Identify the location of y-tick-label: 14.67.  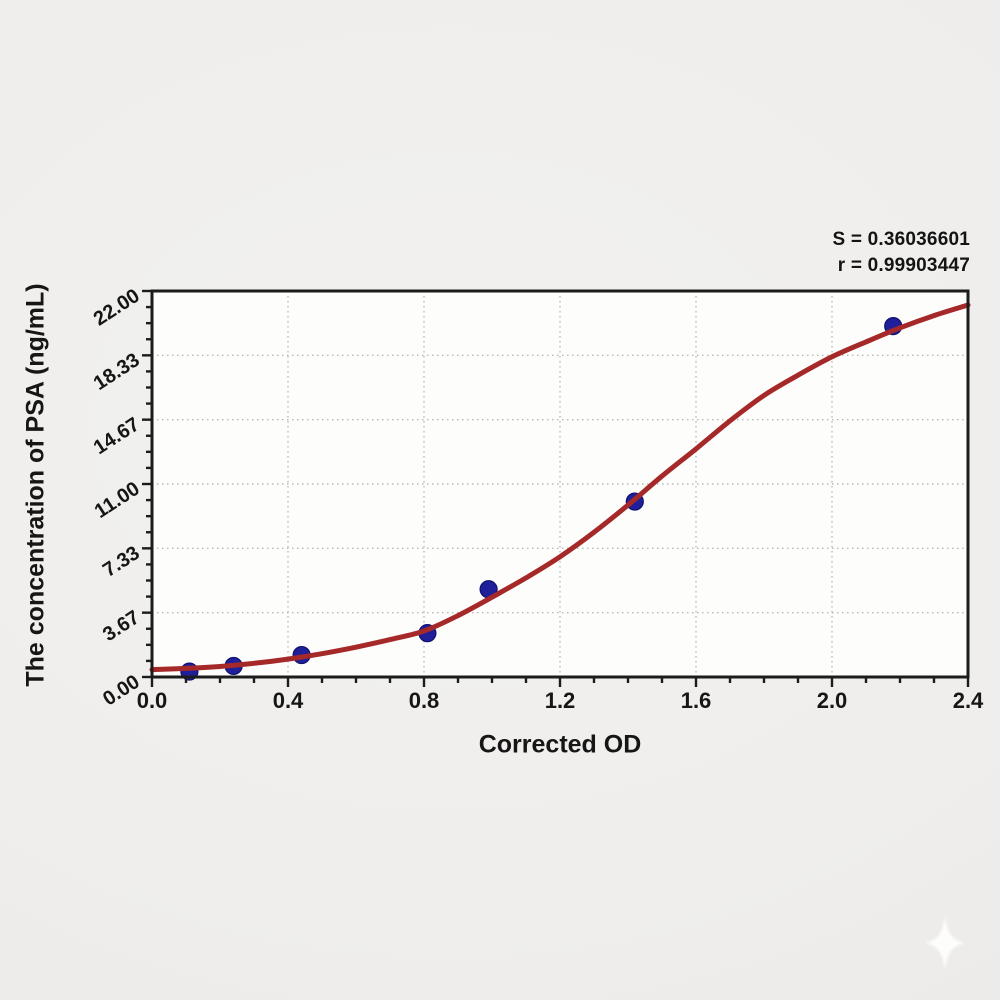
(117, 436).